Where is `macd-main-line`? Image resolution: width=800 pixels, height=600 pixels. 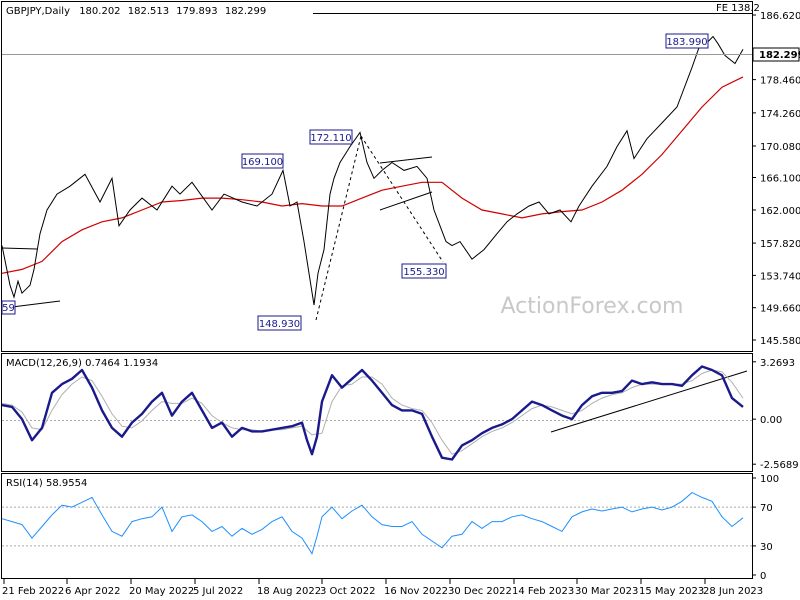
macd-main-line is located at coordinates (372, 413).